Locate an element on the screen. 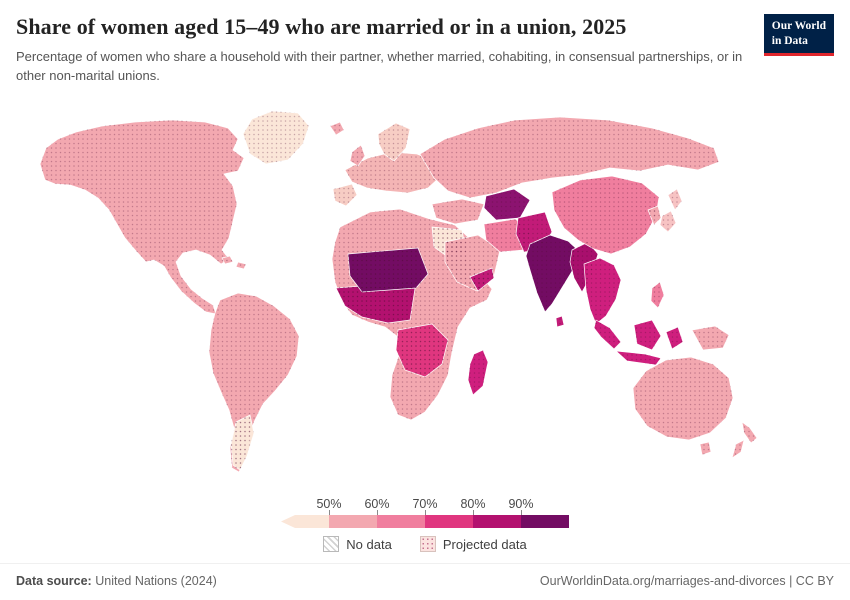 This screenshot has width=850, height=600. legend-no-data: No data is located at coordinates (357, 544).